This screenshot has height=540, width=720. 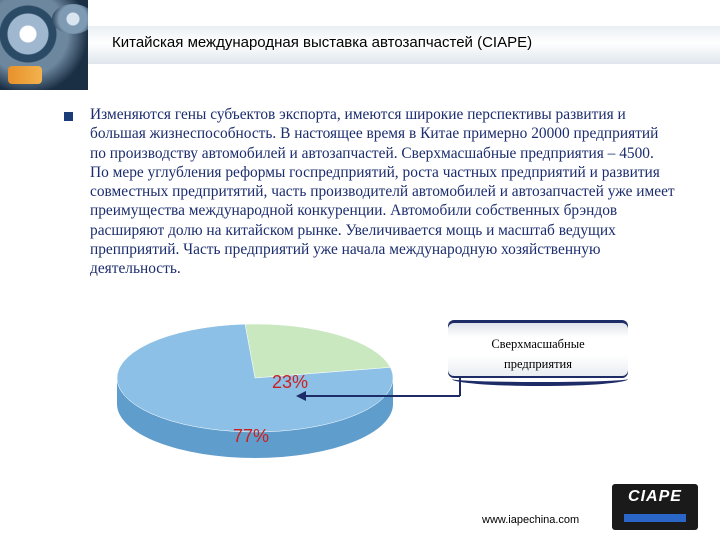 I want to click on pie-chart, so click(x=255, y=390).